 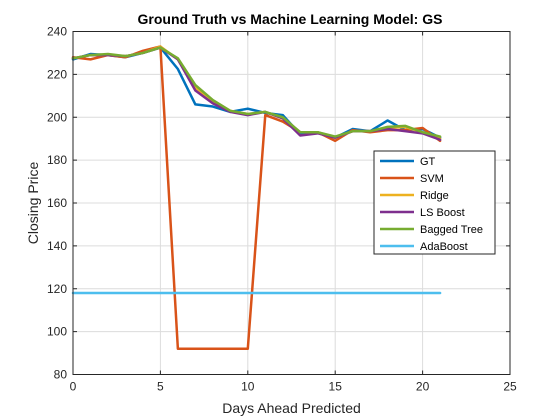 I want to click on x-tick-label: 25, so click(x=510, y=387).